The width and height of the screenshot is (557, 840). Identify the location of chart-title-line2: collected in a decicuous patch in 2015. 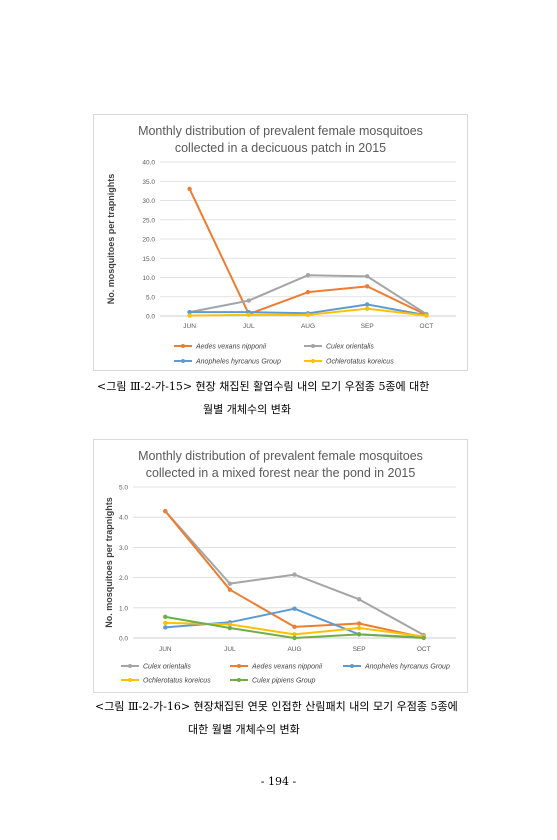
(280, 148).